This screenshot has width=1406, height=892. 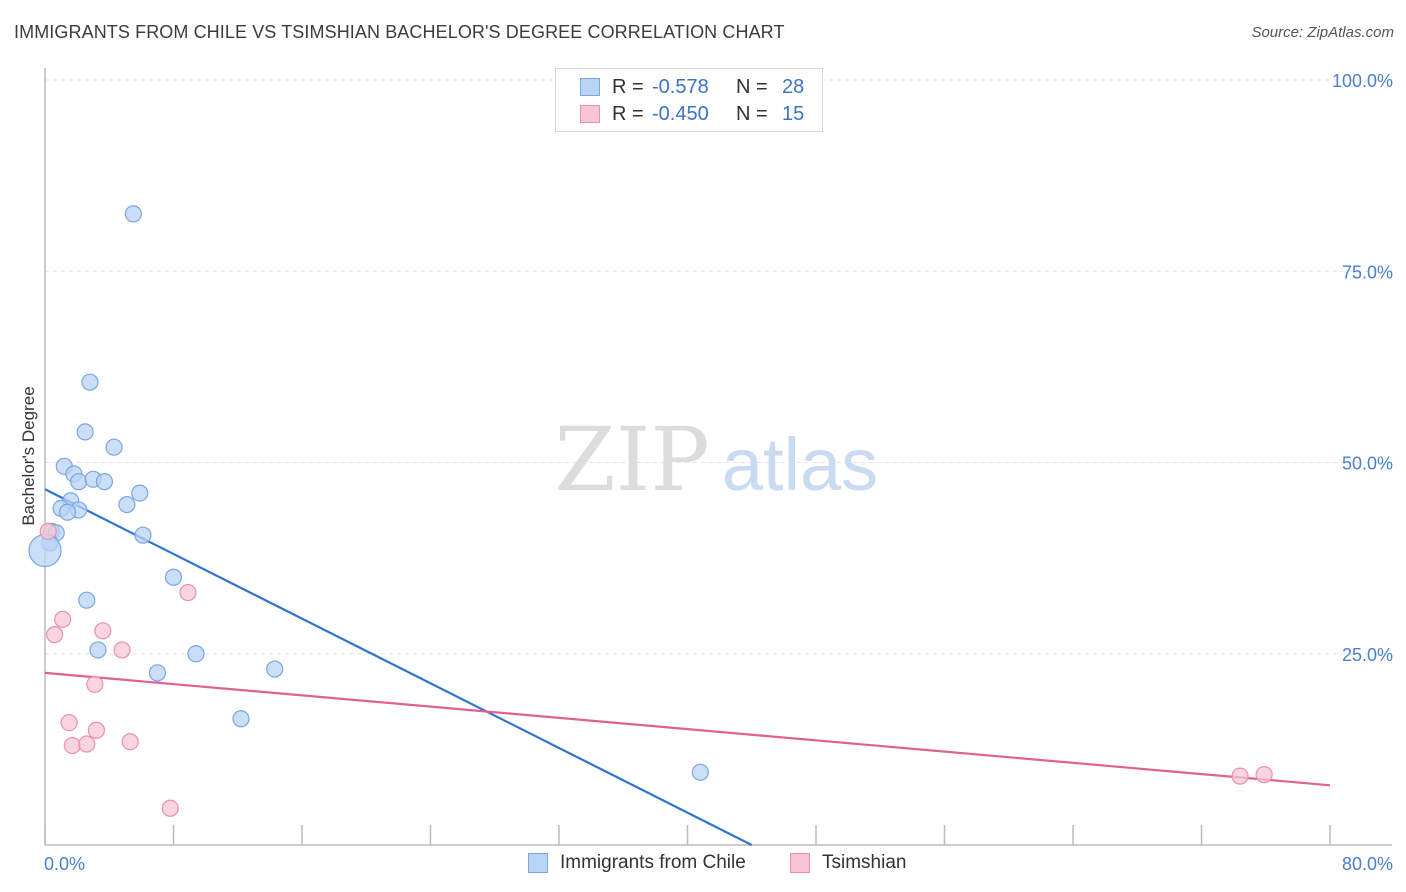 What do you see at coordinates (716, 459) in the screenshot?
I see `watermark: ZIP atlas` at bounding box center [716, 459].